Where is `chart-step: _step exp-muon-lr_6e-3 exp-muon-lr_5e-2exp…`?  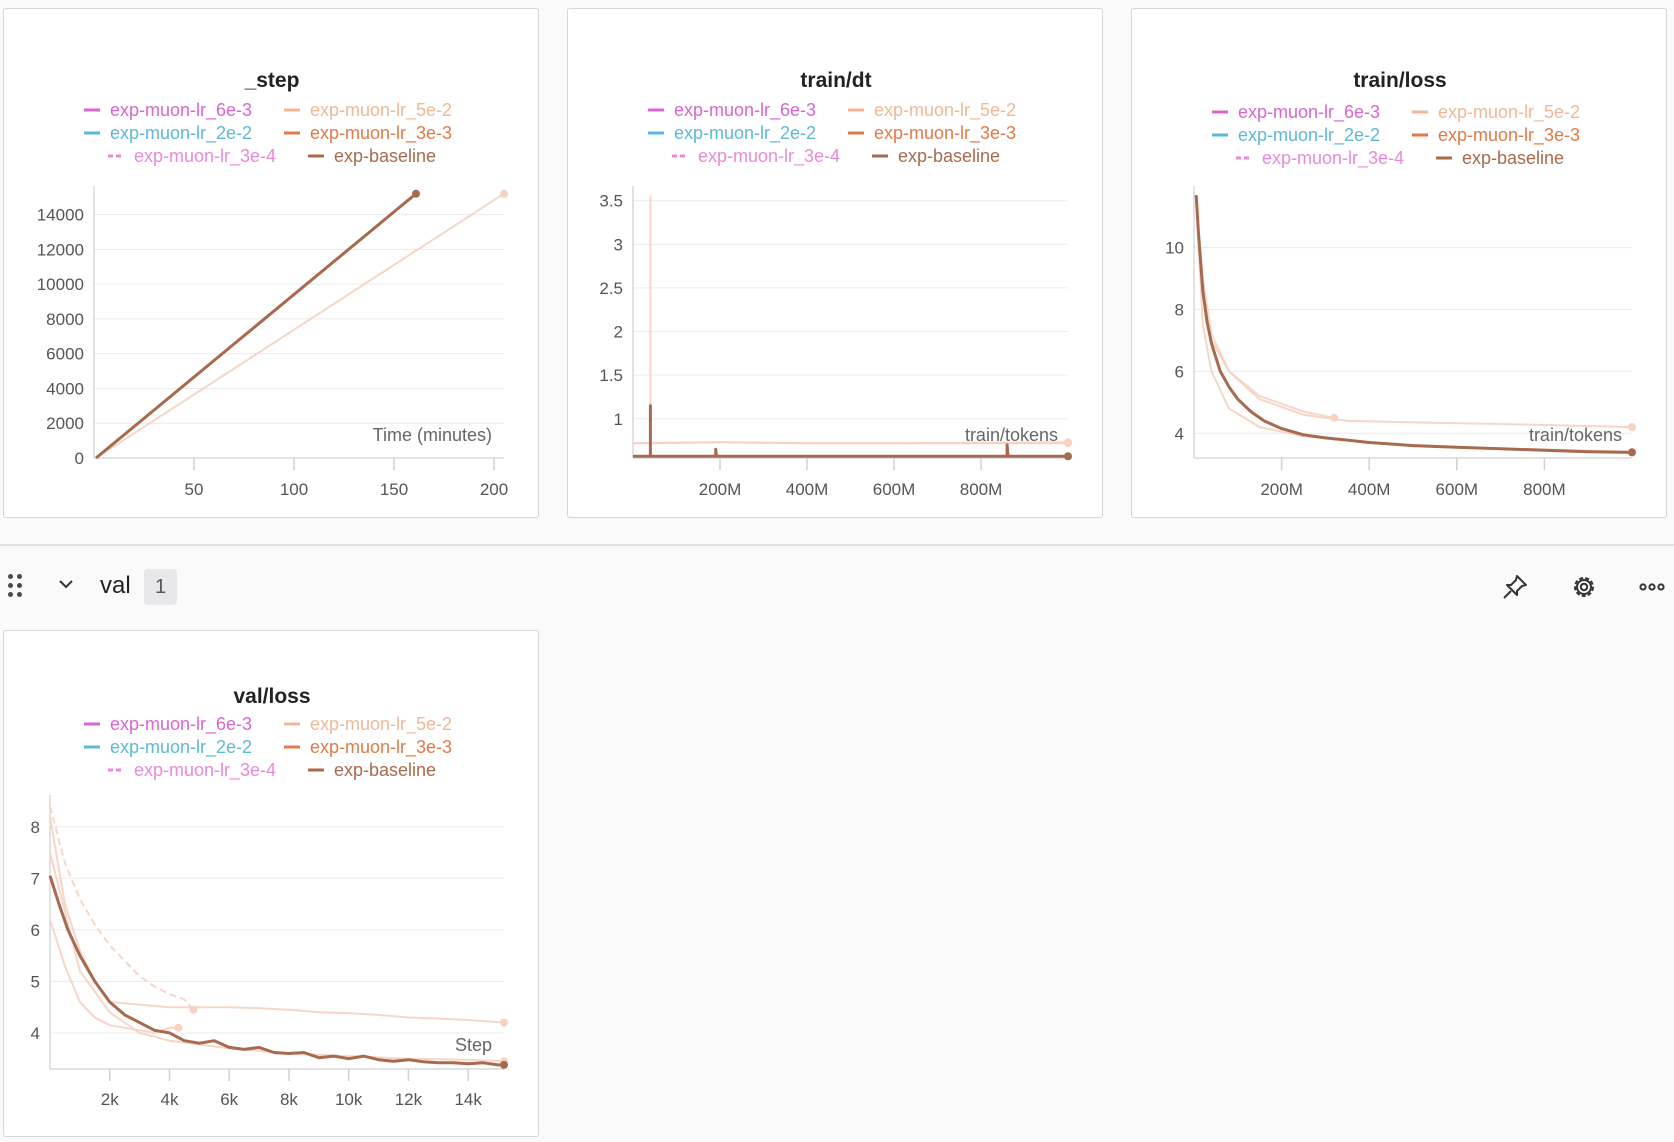 chart-step: _step exp-muon-lr_6e-3 exp-muon-lr_5e-2exp… is located at coordinates (272, 284).